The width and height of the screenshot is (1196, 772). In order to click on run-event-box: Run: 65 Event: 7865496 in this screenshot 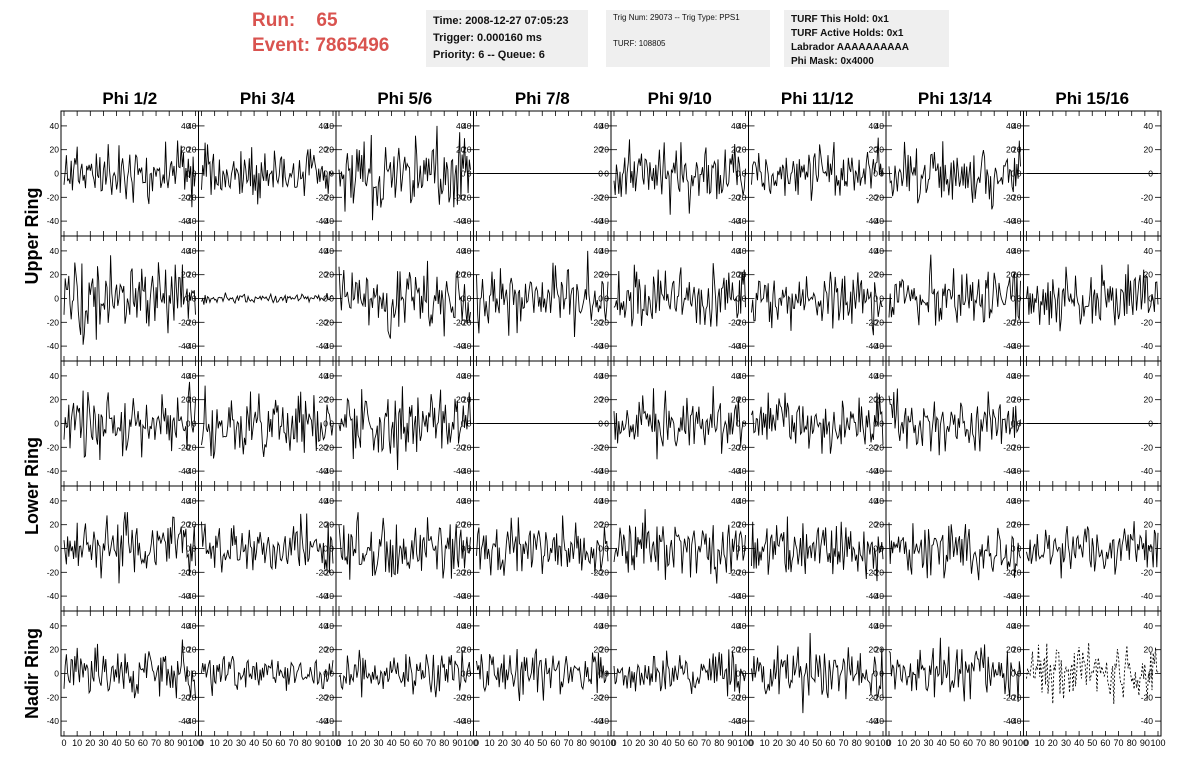, I will do `click(337, 38)`.